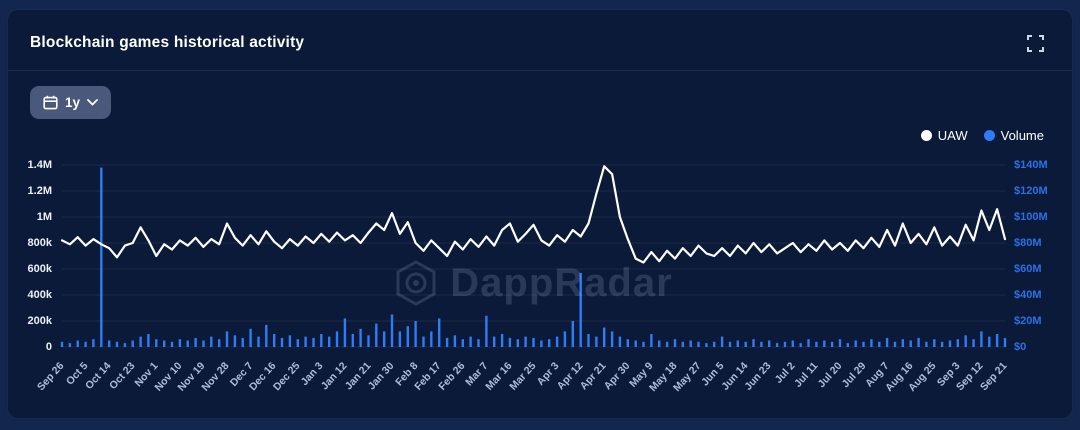 The height and width of the screenshot is (430, 1080). What do you see at coordinates (944, 135) in the screenshot?
I see `legend-item-uaw: UAW` at bounding box center [944, 135].